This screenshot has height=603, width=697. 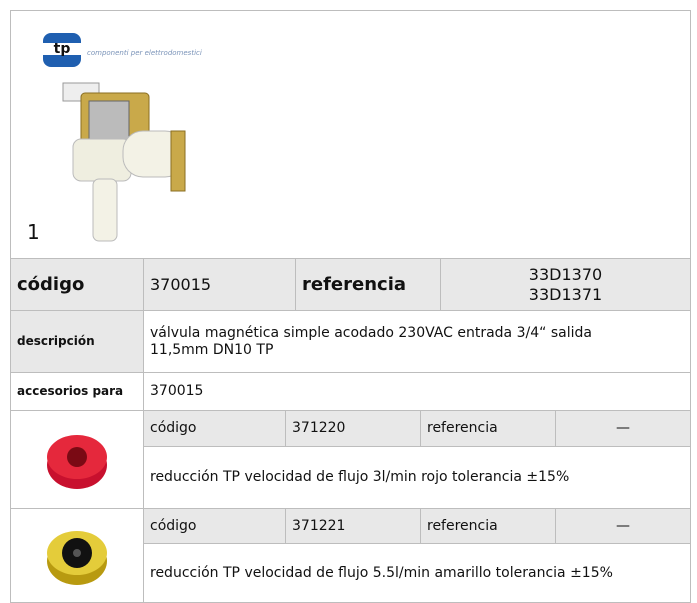 I want to click on red-reducer, so click(x=77, y=461).